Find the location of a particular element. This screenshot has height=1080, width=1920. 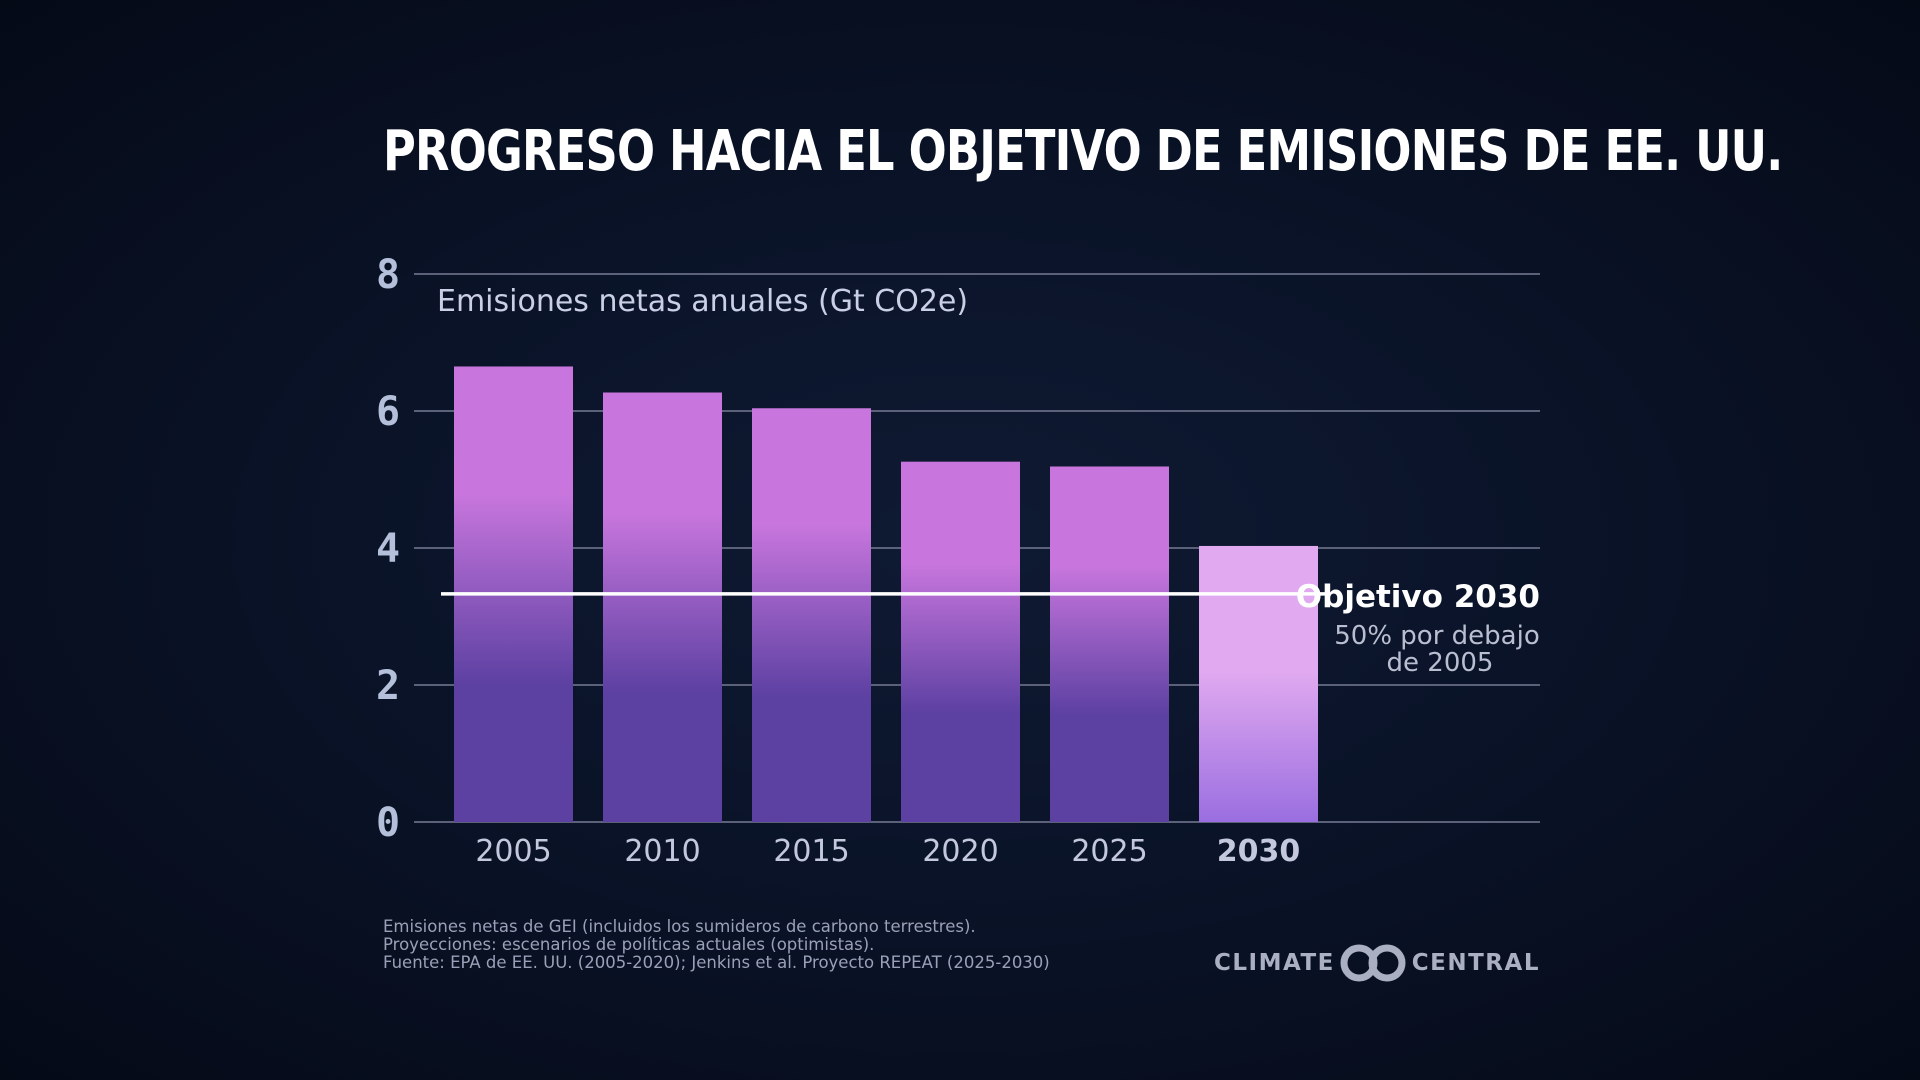

x-tick-label: 2020 is located at coordinates (960, 851).